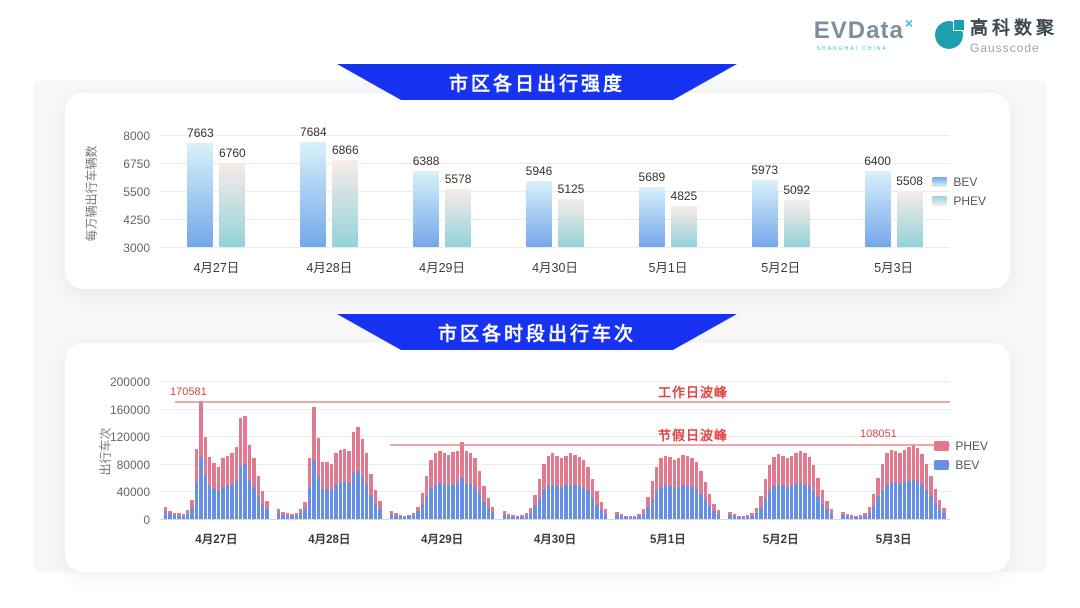 The width and height of the screenshot is (1080, 608). I want to click on phev-value-label: 5125, so click(571, 189).